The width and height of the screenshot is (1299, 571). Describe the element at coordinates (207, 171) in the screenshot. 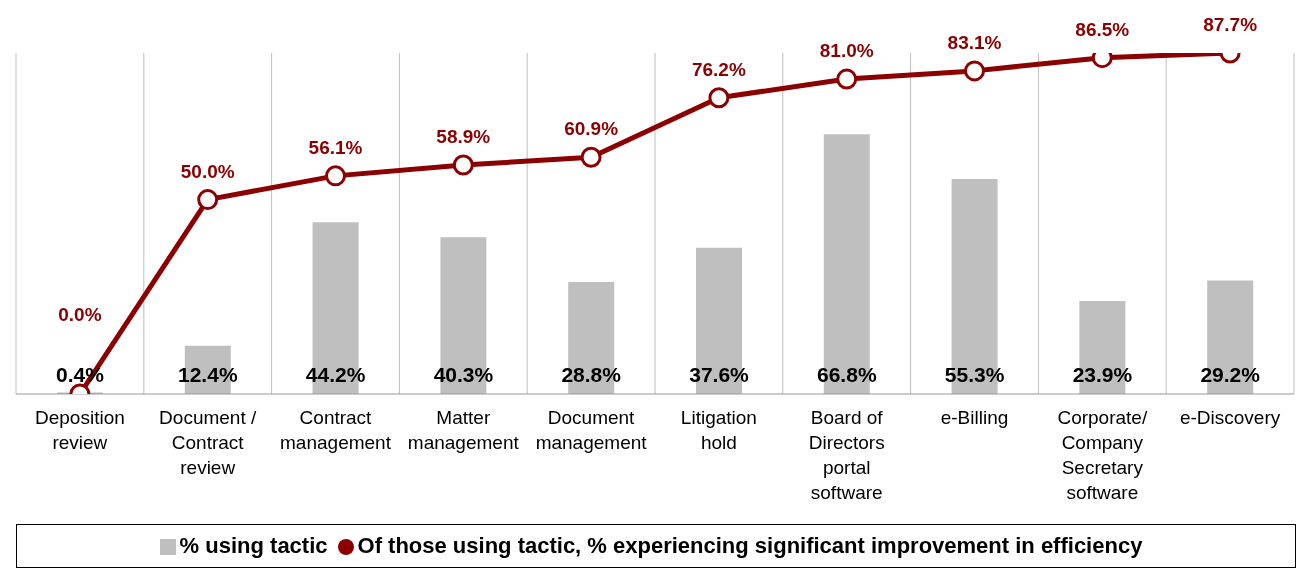

I see `data-label: 50.0%` at that location.